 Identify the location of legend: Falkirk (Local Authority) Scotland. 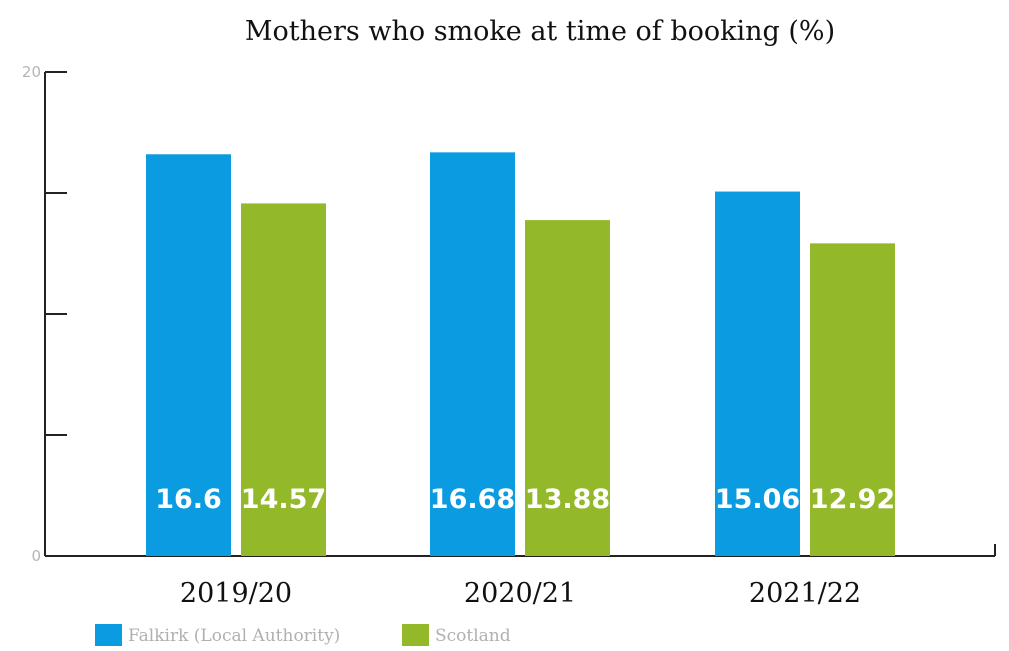
(303, 635).